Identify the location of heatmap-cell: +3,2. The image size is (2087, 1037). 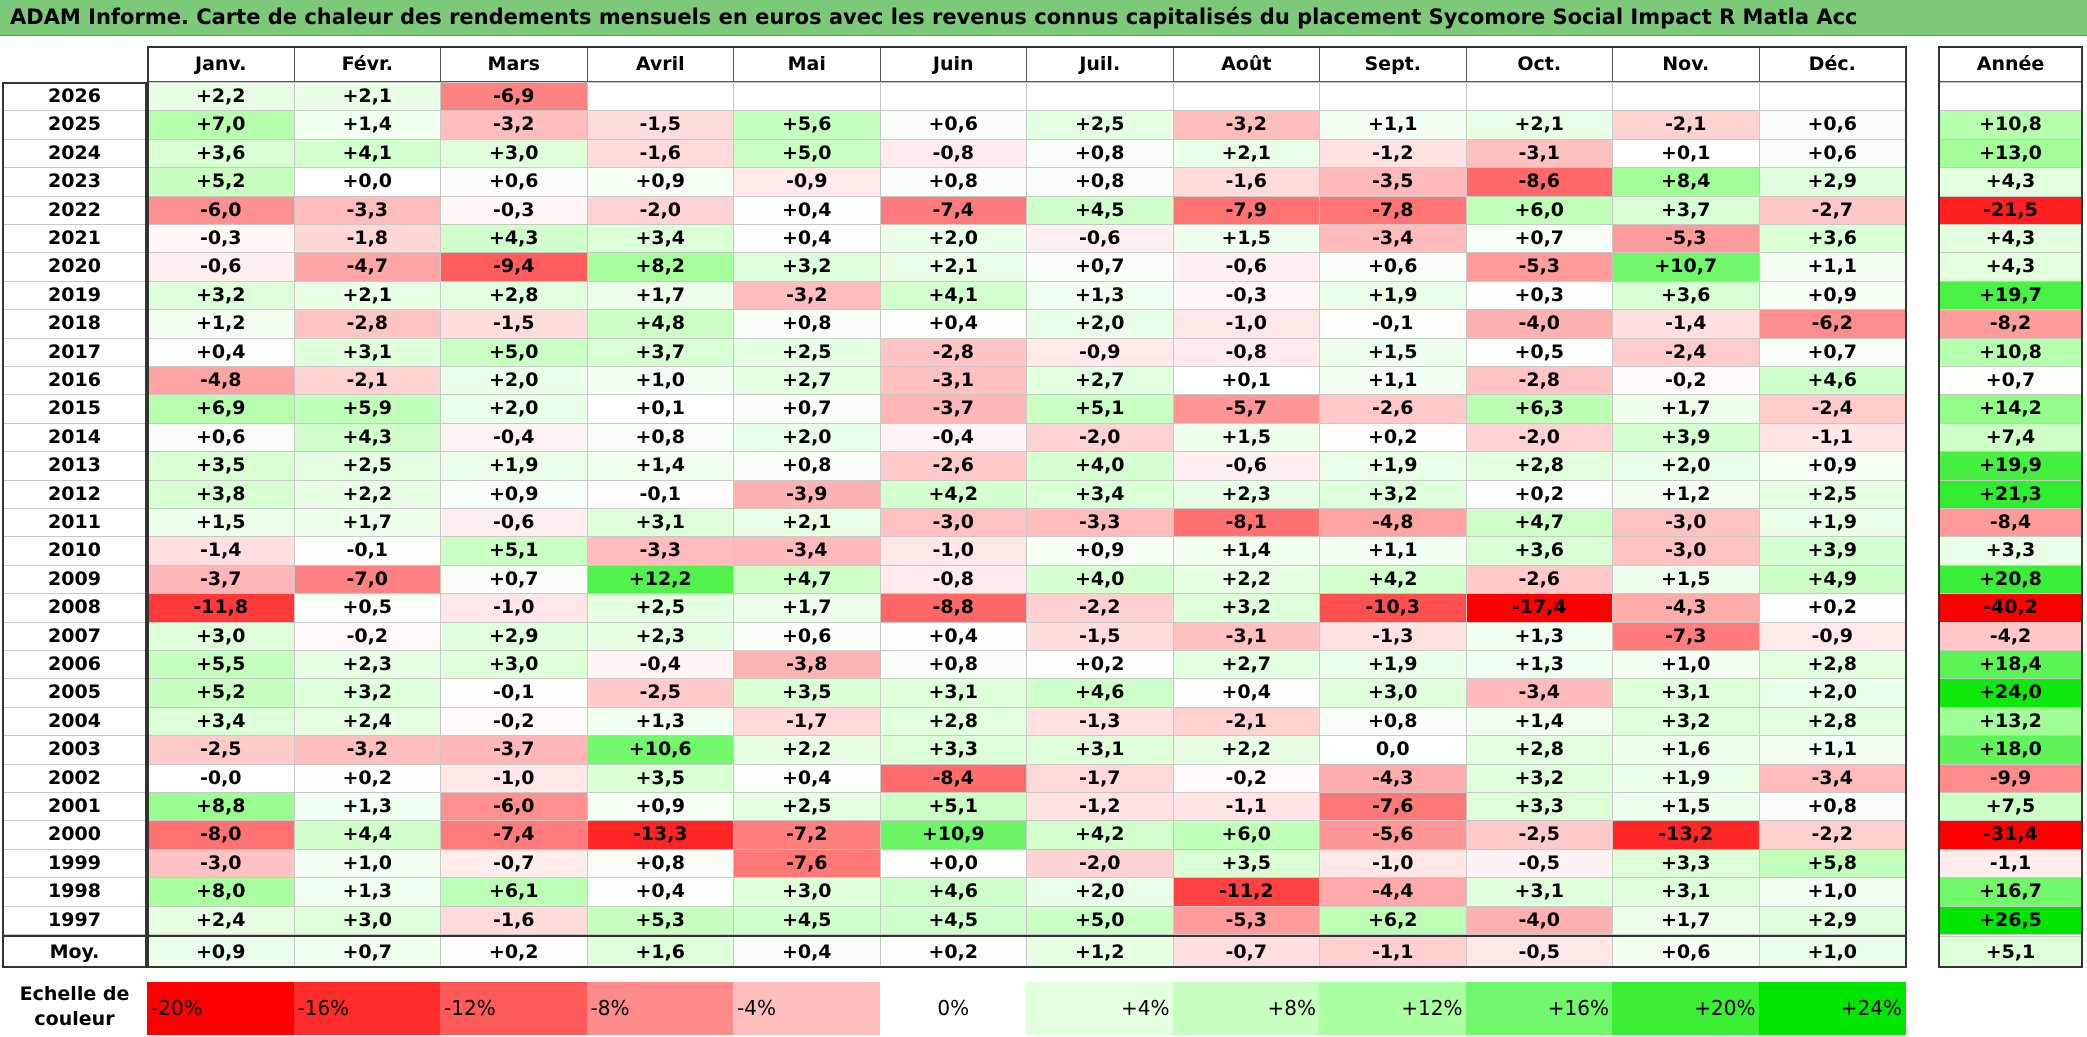
(1686, 721).